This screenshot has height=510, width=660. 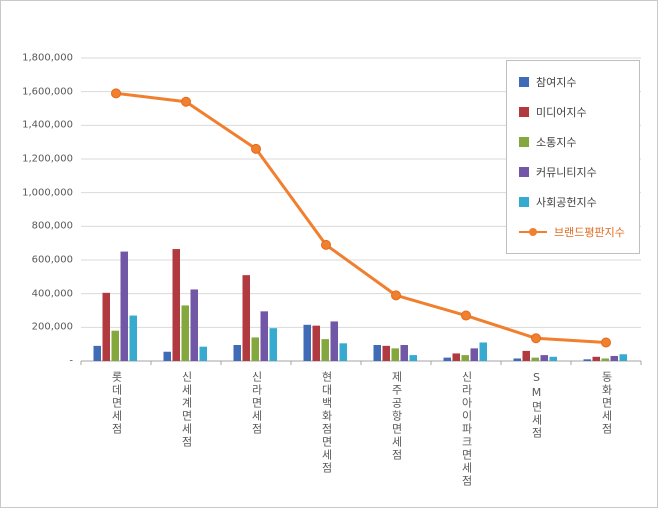 I want to click on y-tick-label: 800,000, so click(x=52, y=226).